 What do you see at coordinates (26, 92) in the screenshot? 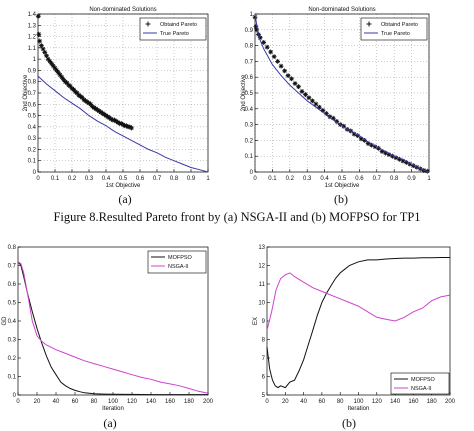
I see `y-axis-label: 2nd Objective` at bounding box center [26, 92].